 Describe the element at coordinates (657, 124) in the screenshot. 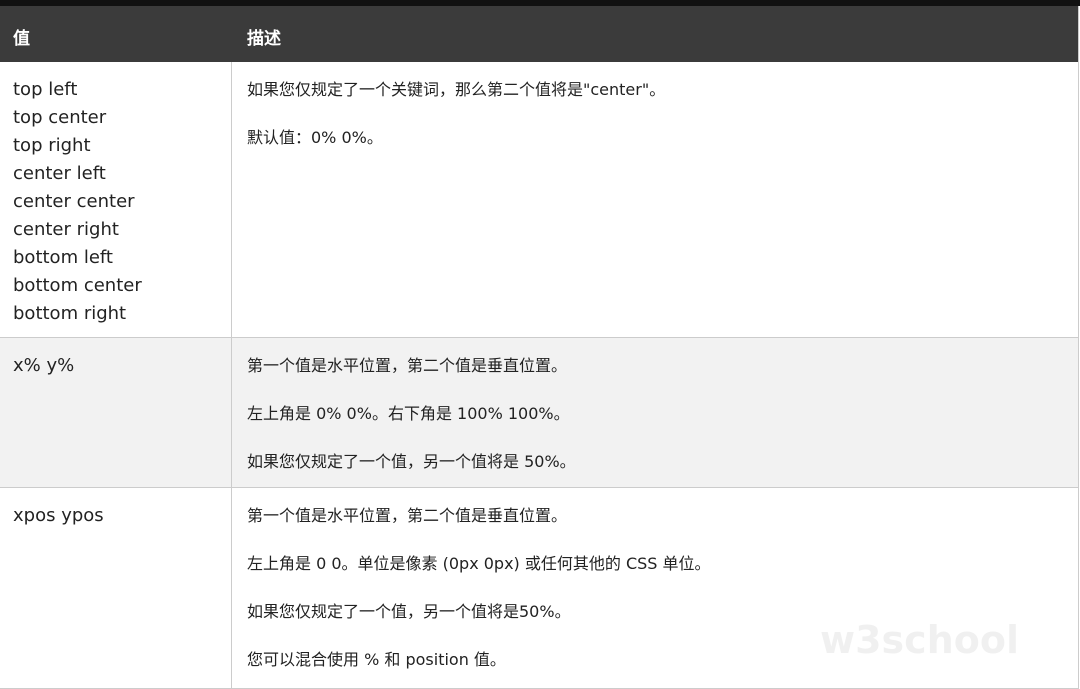

I see `description-cell: 如果您仅规定了一个关键词，那么第二个值将是"center"。 默认值：0% 0%。` at that location.